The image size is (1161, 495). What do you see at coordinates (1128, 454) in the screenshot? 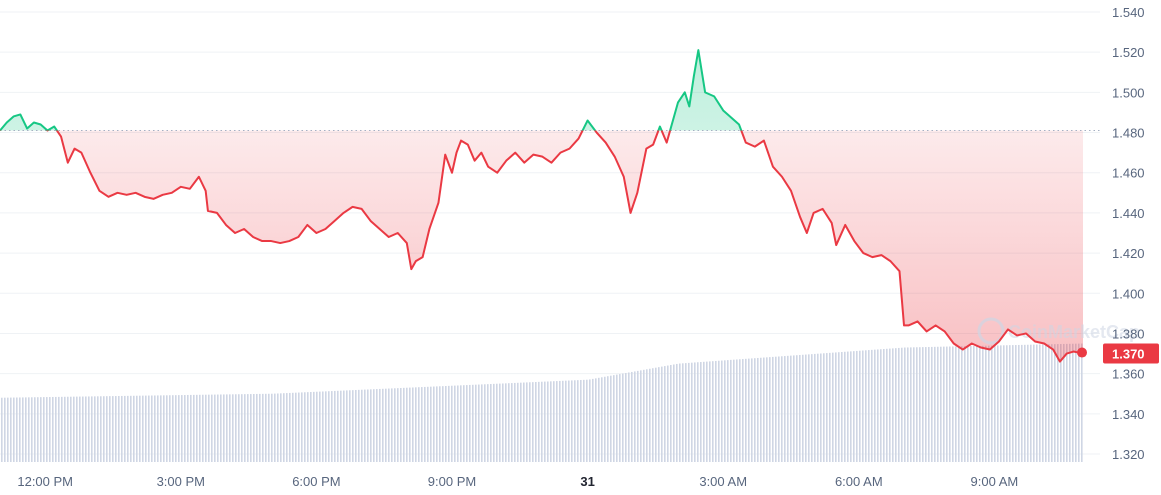
I see `y-tick-label: 1.320` at bounding box center [1128, 454].